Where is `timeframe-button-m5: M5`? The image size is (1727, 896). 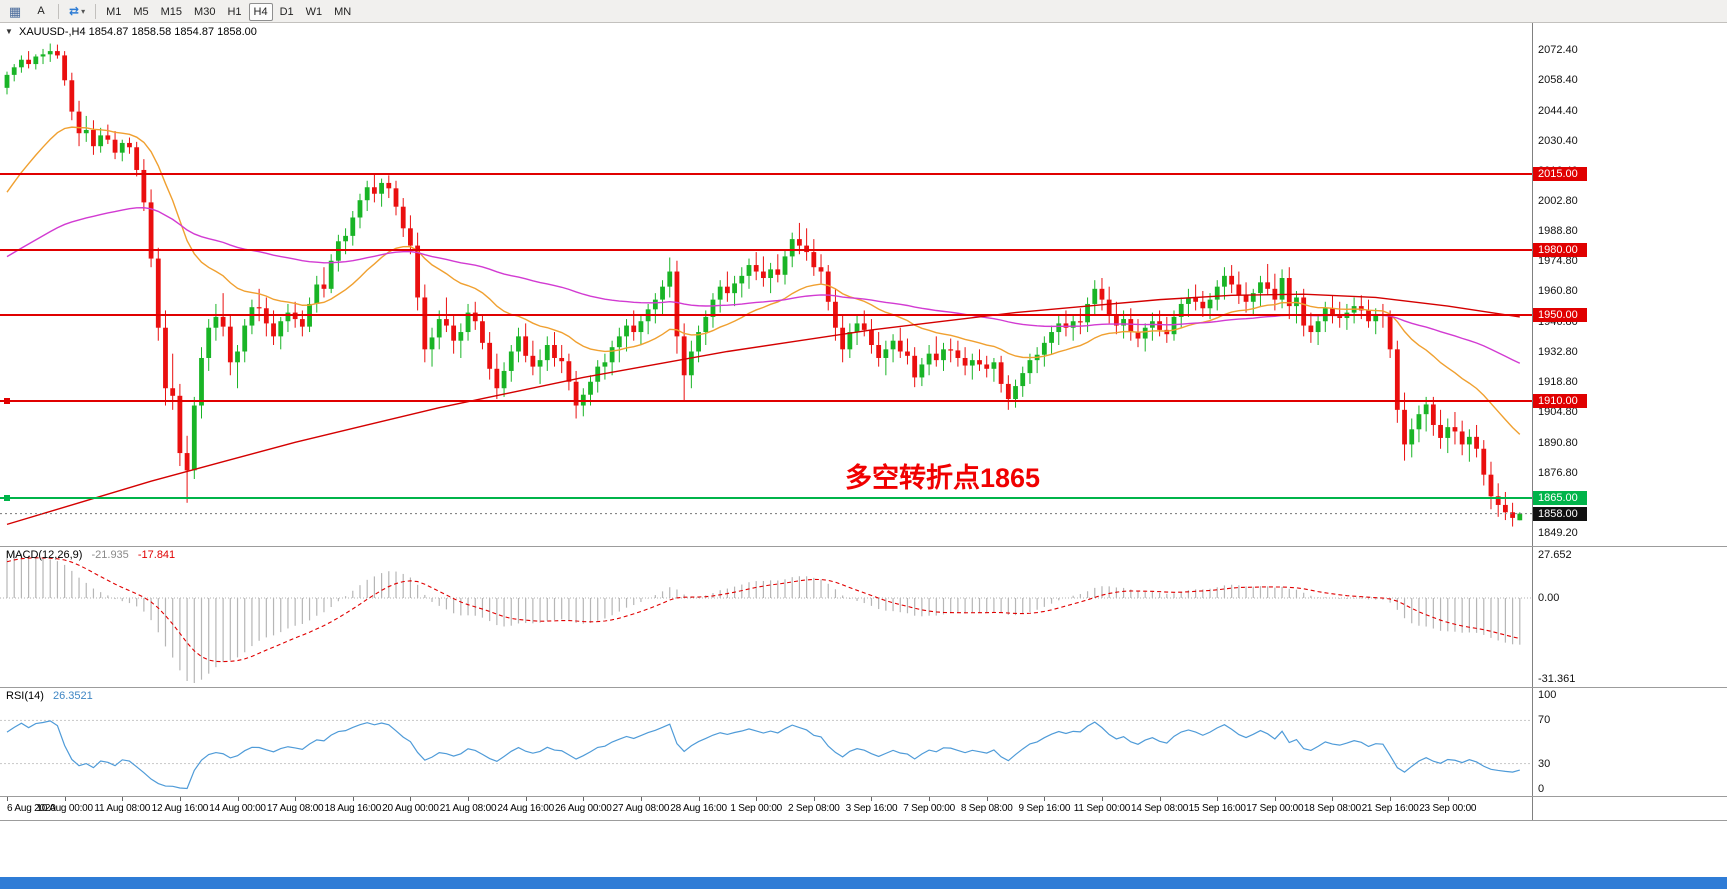
timeframe-button-m5: M5 is located at coordinates (140, 12).